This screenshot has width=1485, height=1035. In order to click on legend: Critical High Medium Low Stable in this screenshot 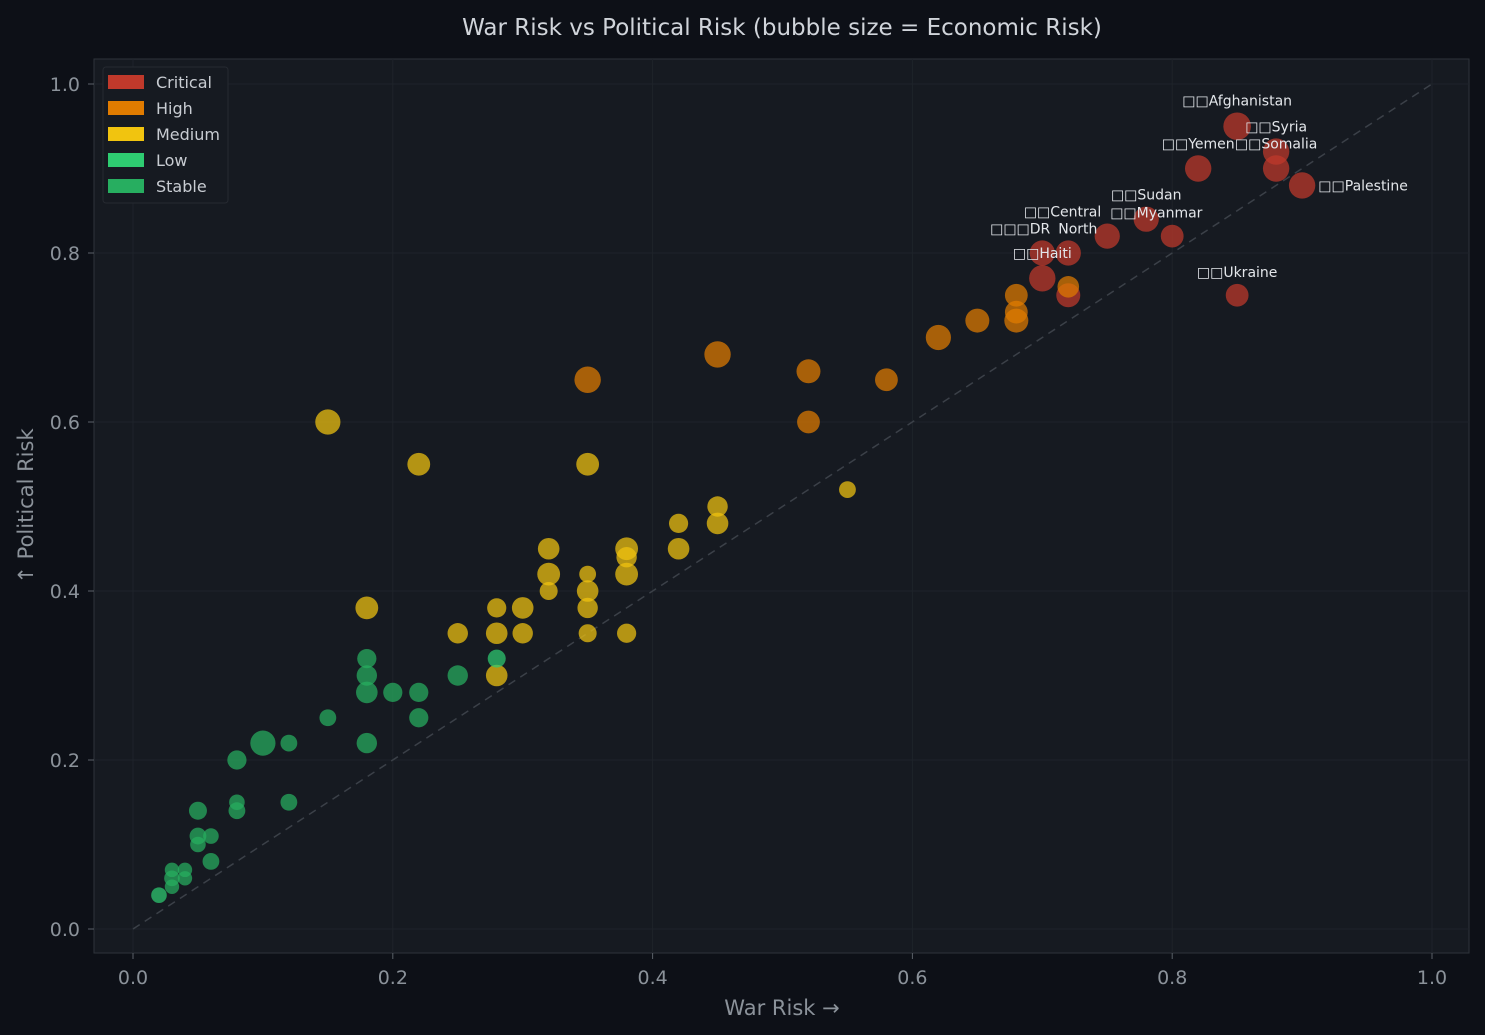, I will do `click(165, 135)`.